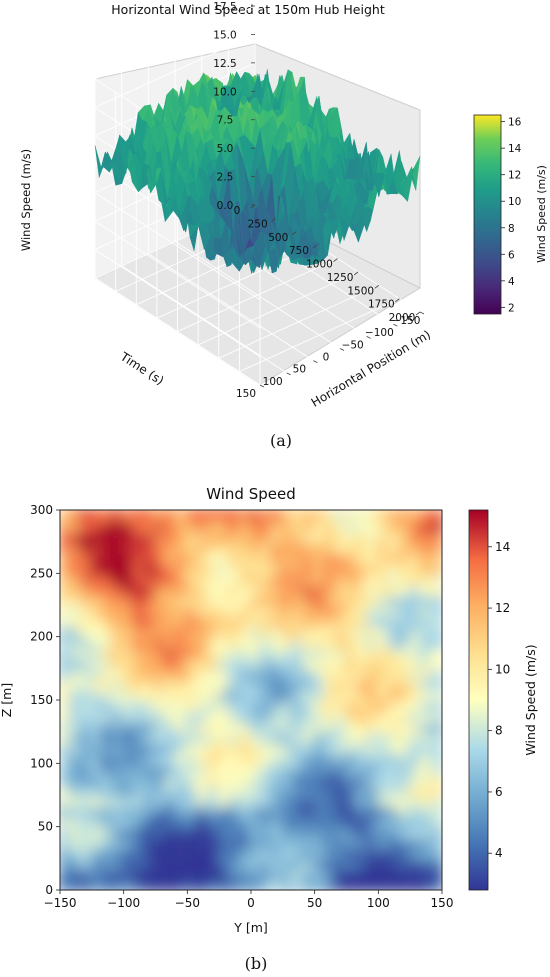 The image size is (550, 977). What do you see at coordinates (41, 510) in the screenshot?
I see `heatmap-y-tick-label: 300` at bounding box center [41, 510].